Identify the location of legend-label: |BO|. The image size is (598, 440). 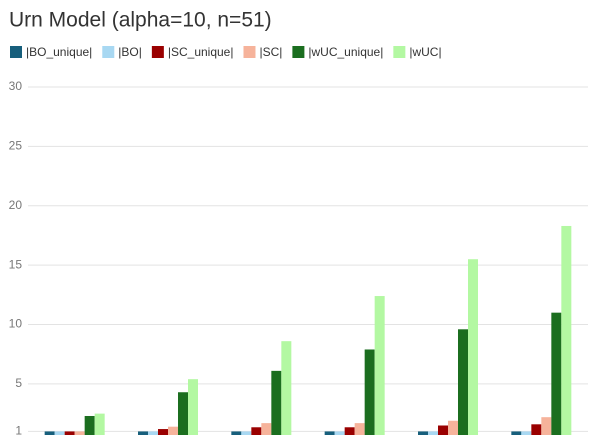
(130, 52).